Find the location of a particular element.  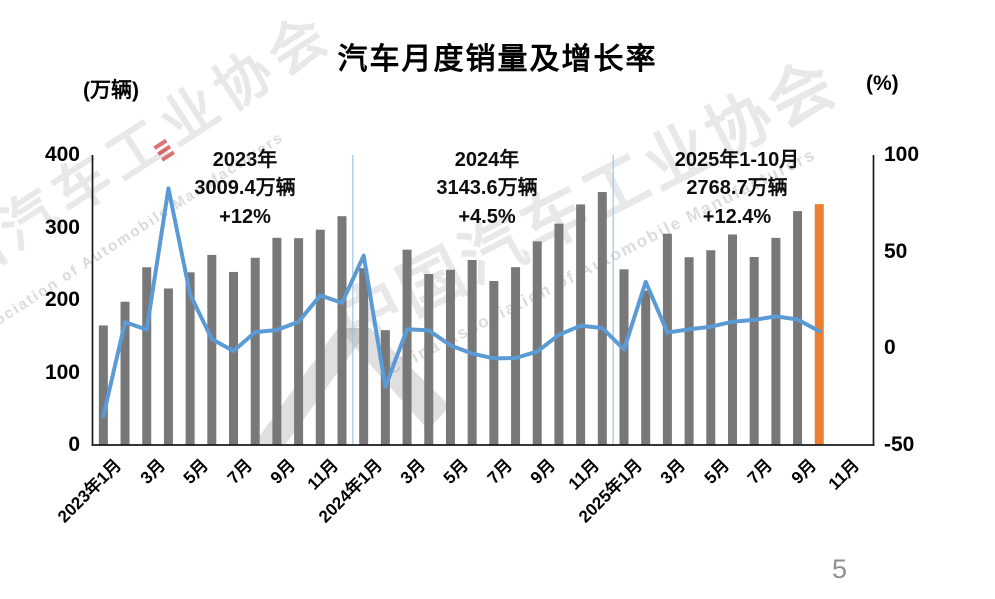

left-axis-unit-label: (万辆) is located at coordinates (111, 90).